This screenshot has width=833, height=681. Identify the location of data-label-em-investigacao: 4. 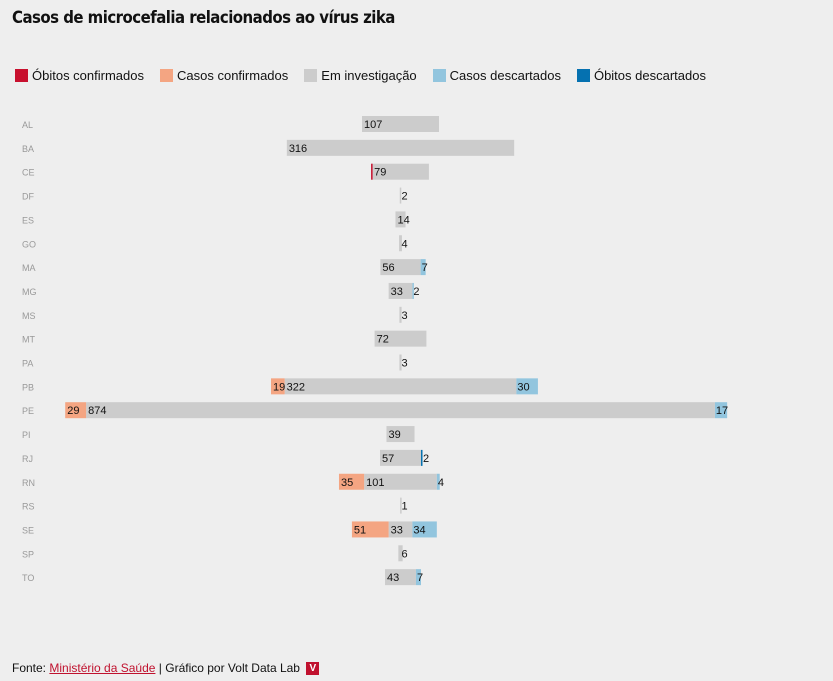
(405, 244).